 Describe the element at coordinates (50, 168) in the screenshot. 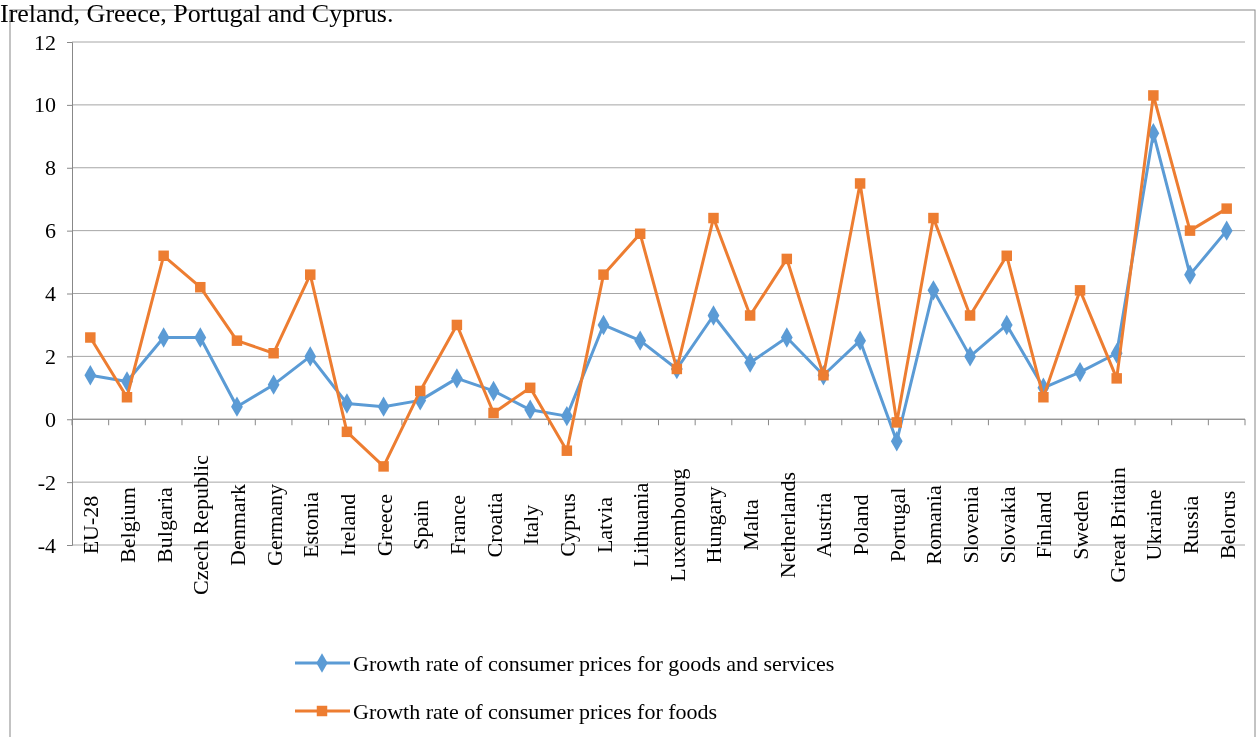

I see `y-tick-label: 8` at that location.